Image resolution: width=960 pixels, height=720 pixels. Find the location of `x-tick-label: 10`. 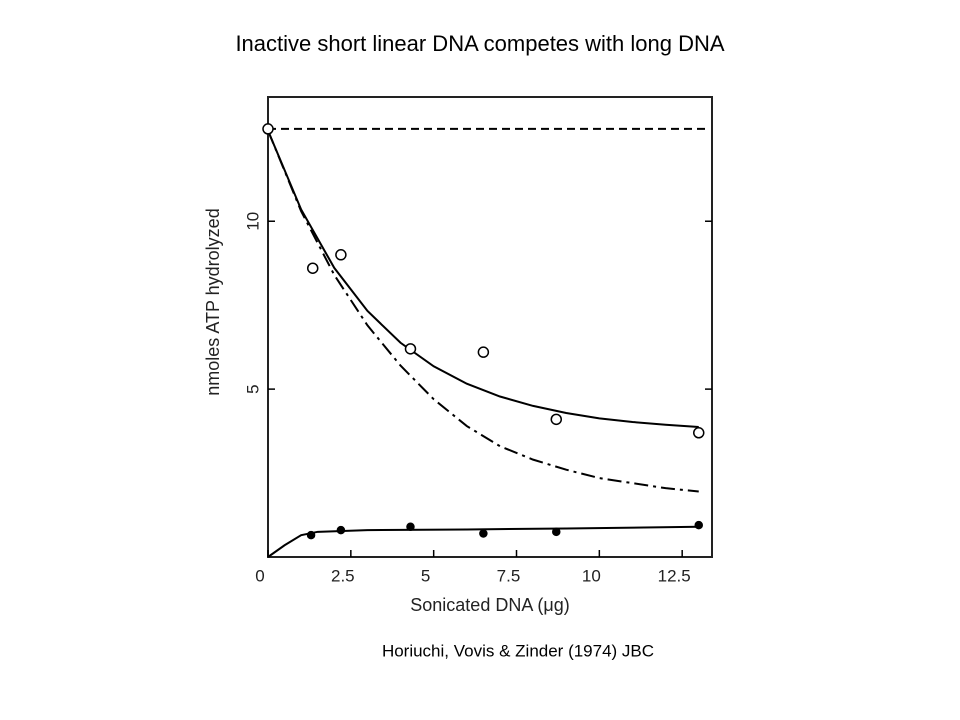

x-tick-label: 10 is located at coordinates (591, 575).